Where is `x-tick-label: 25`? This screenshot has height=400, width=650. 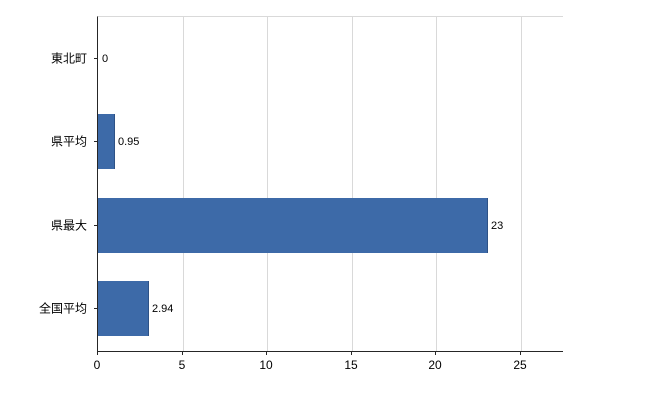
x-tick-label: 25 is located at coordinates (520, 365).